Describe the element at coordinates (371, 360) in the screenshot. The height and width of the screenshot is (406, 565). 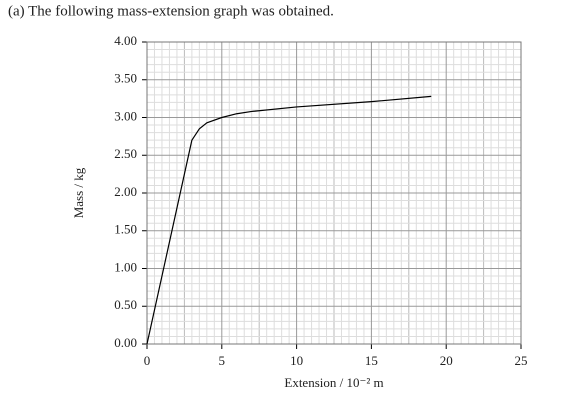
I see `x-tick-label: 15` at that location.